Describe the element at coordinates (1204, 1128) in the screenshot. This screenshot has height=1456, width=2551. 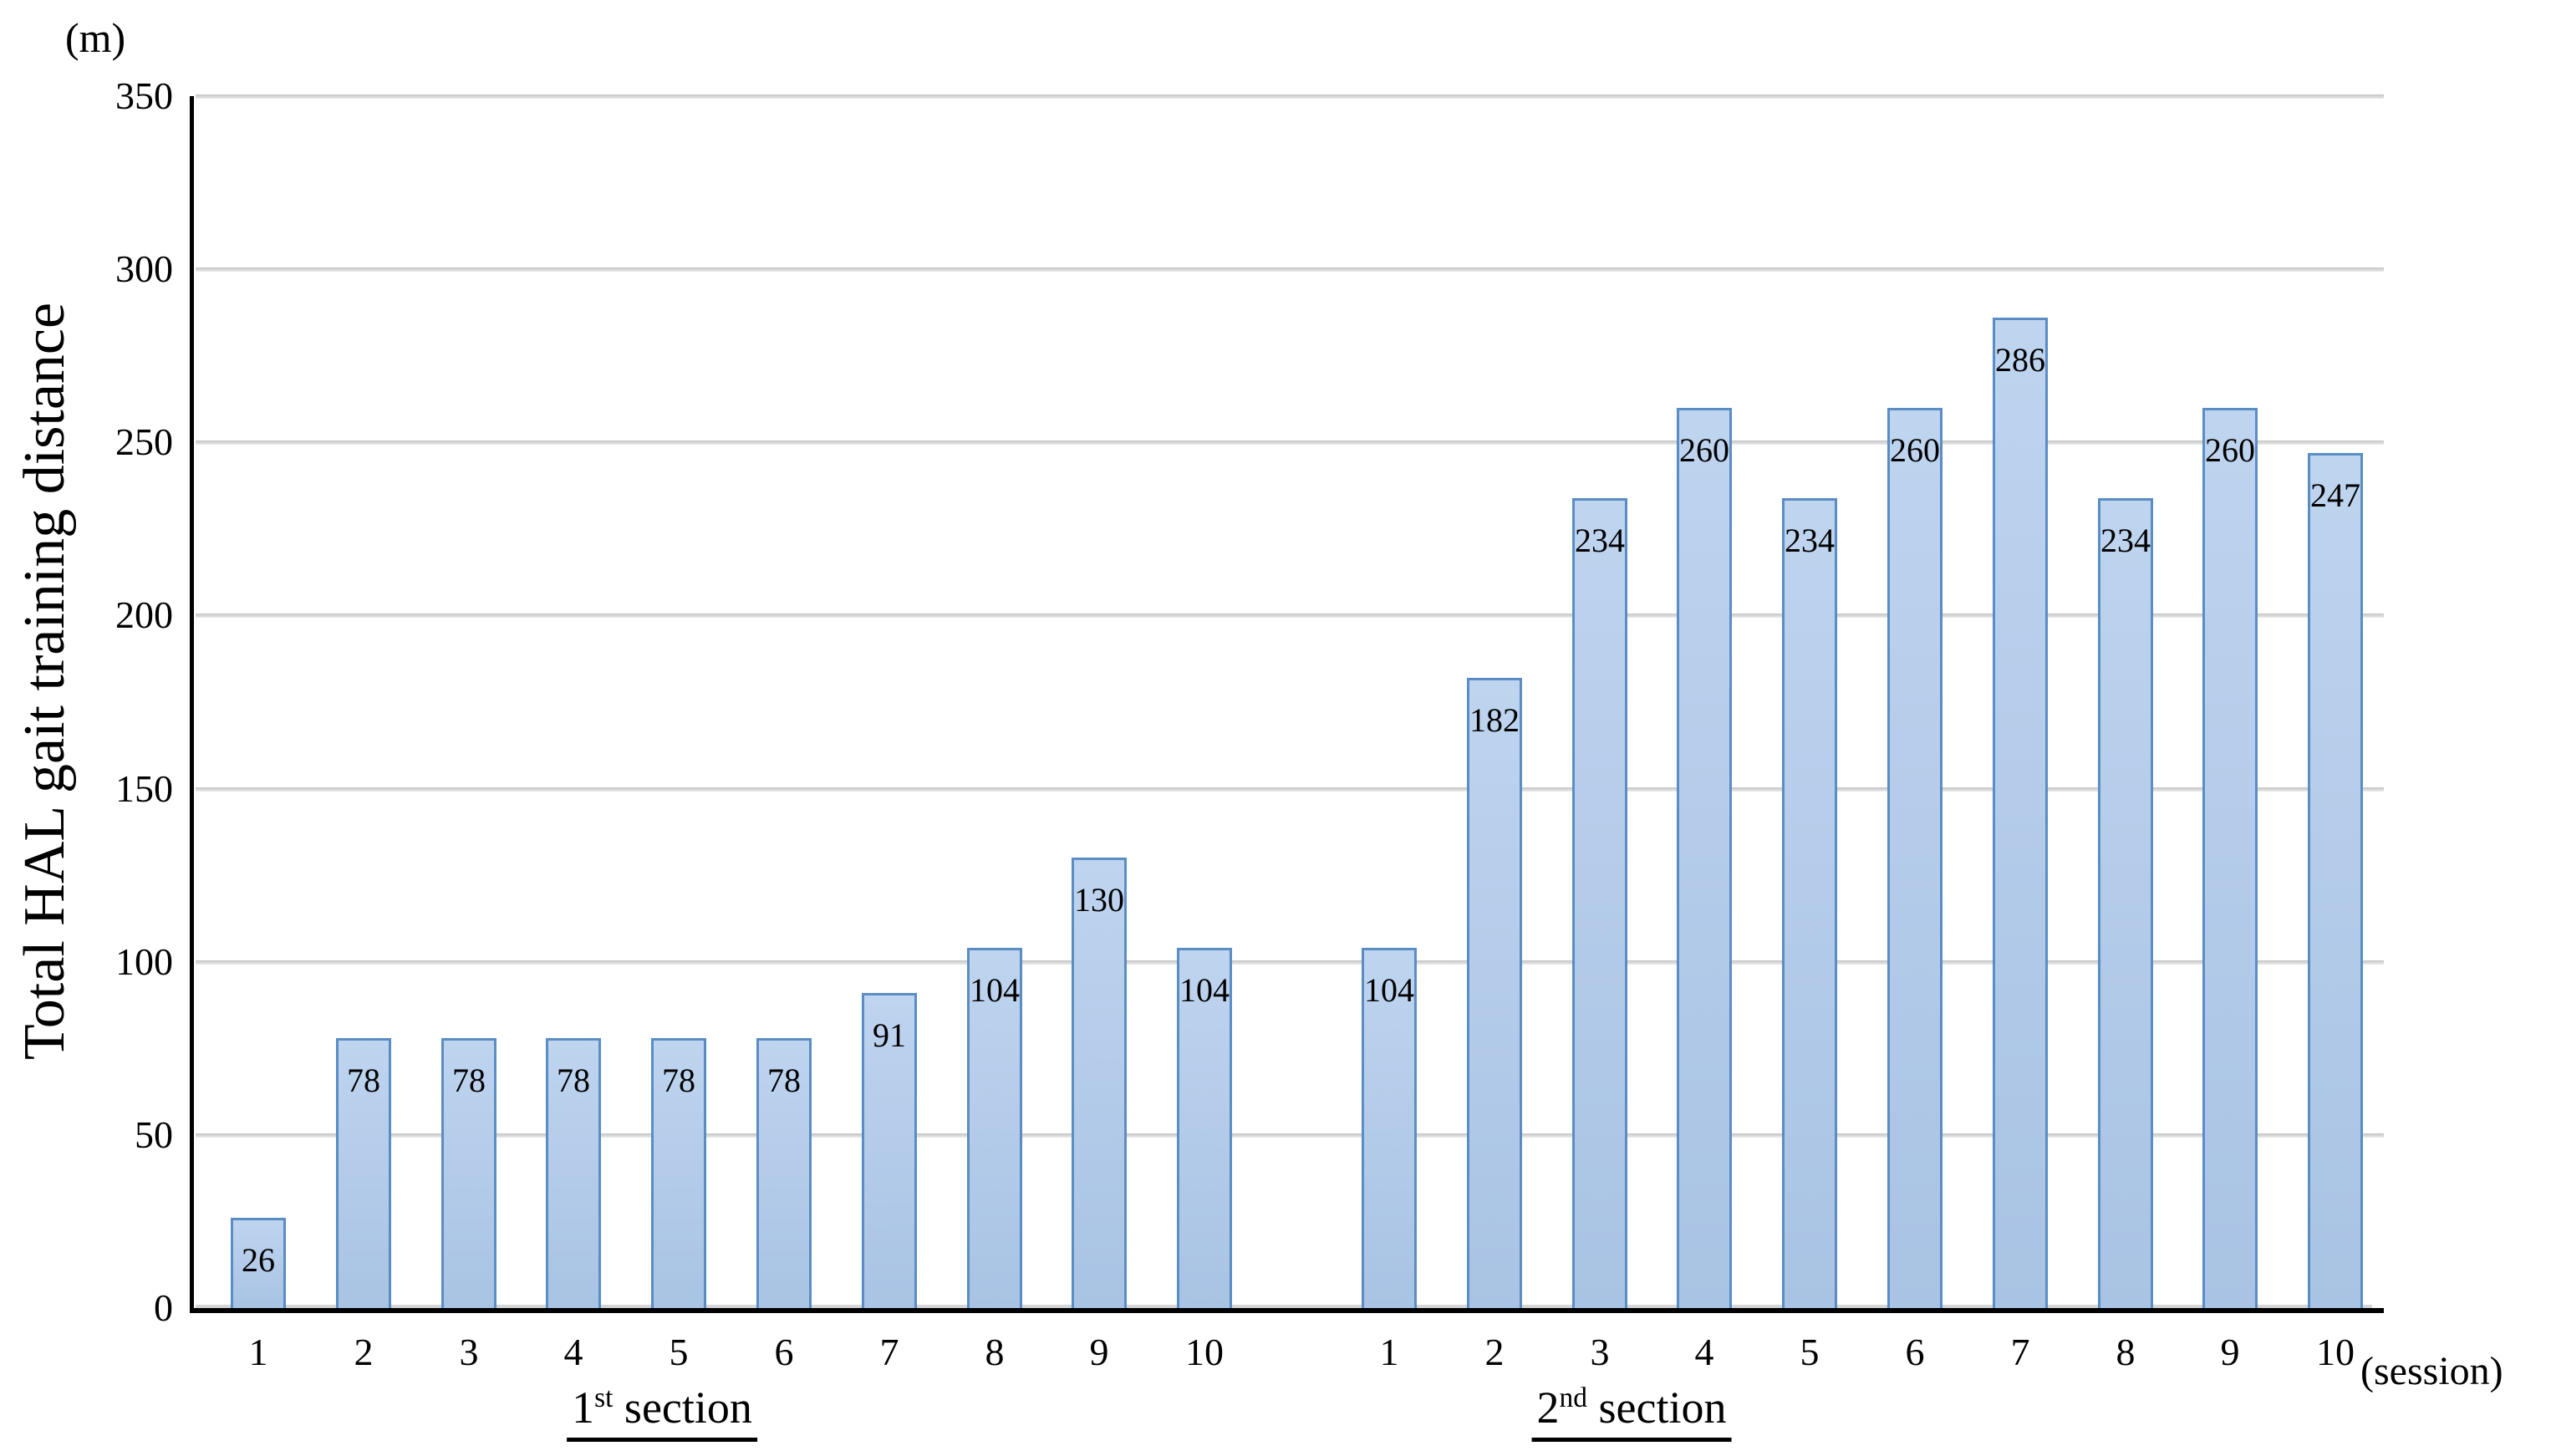
I see `bar-section1-session10: 104` at that location.